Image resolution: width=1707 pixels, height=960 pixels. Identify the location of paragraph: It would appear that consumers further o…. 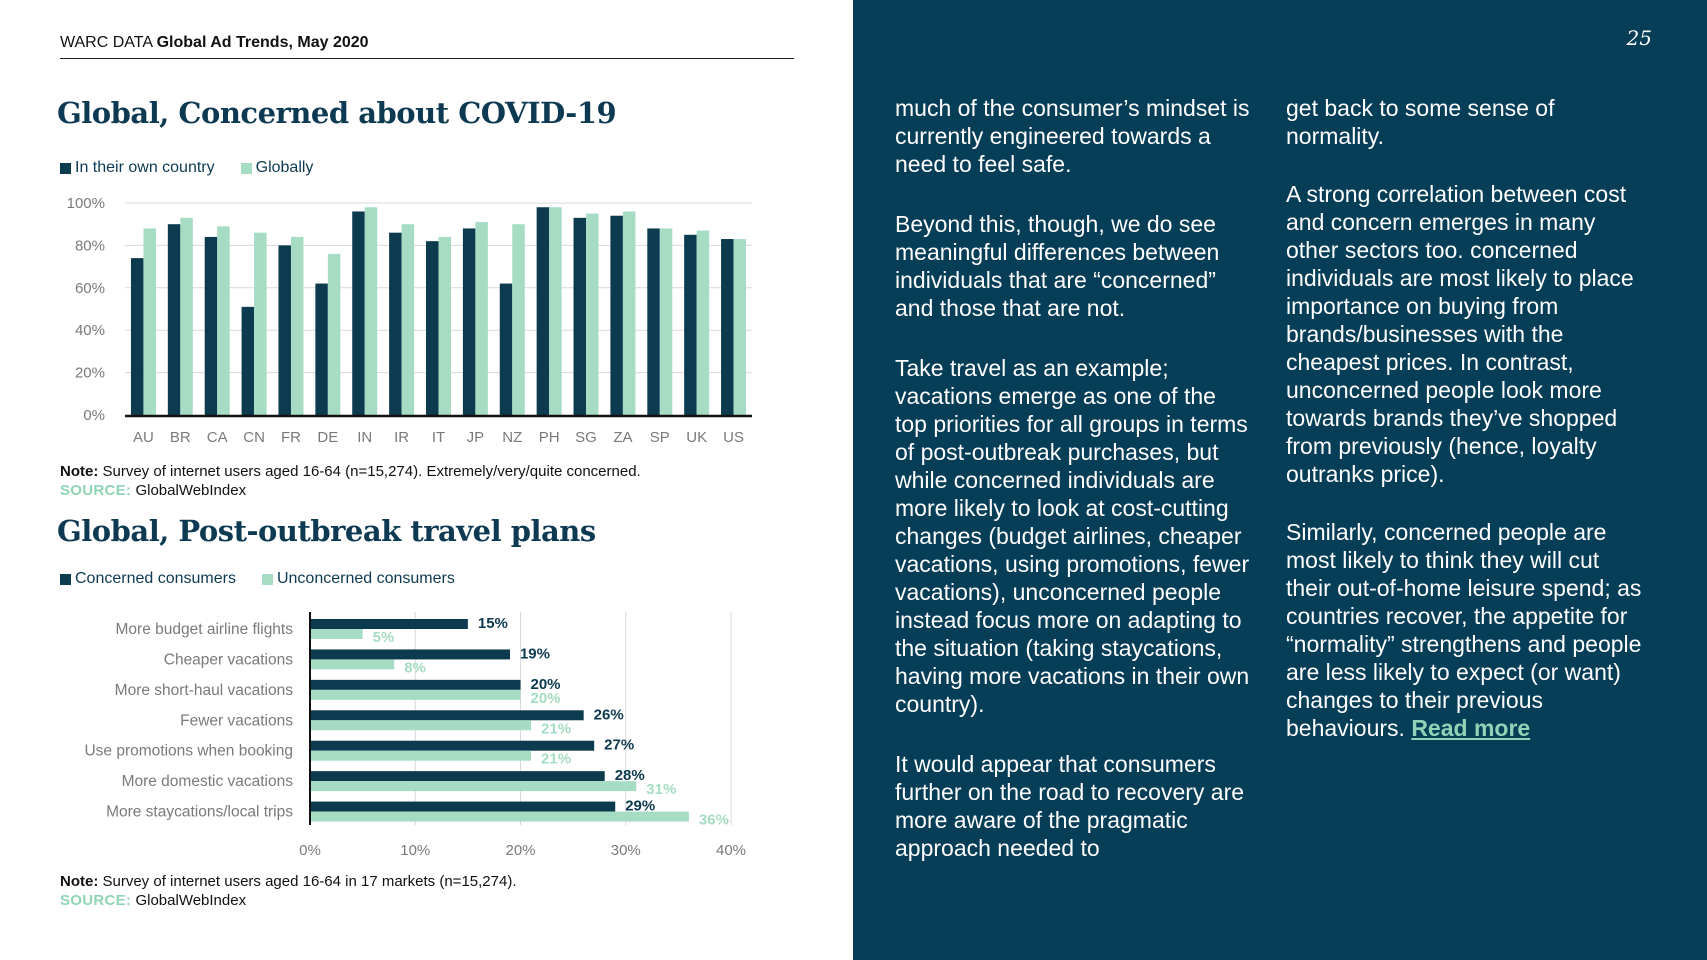
(1070, 806).